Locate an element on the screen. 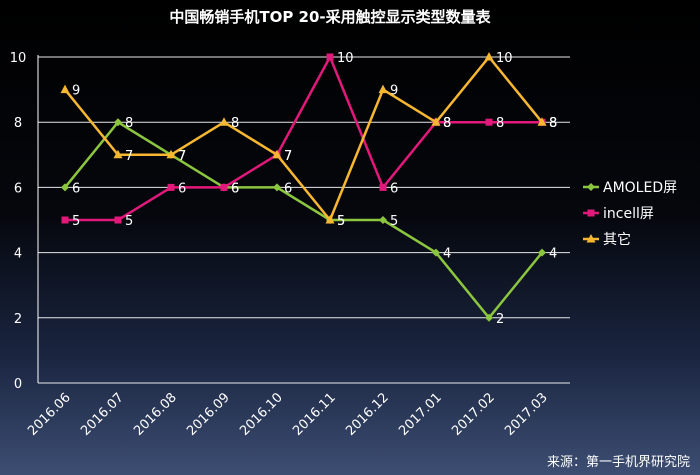  legend-item-1: incell屏 is located at coordinates (618, 214).